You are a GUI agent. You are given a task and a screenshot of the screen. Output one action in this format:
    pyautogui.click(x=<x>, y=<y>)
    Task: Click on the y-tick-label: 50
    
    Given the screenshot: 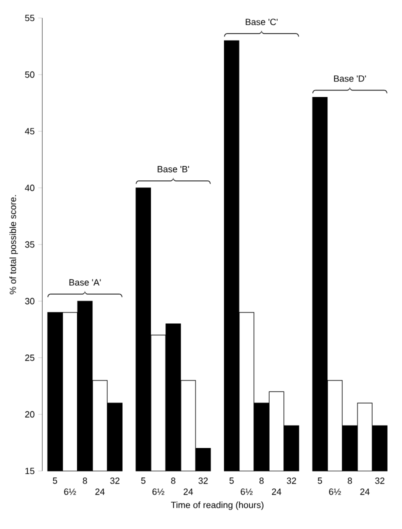 What is the action you would take?
    pyautogui.click(x=29, y=74)
    